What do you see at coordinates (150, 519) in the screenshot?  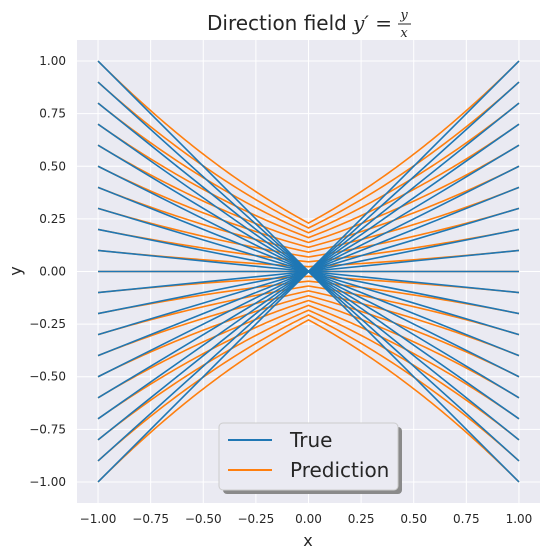 I see `x-tick-label: −0.75` at bounding box center [150, 519].